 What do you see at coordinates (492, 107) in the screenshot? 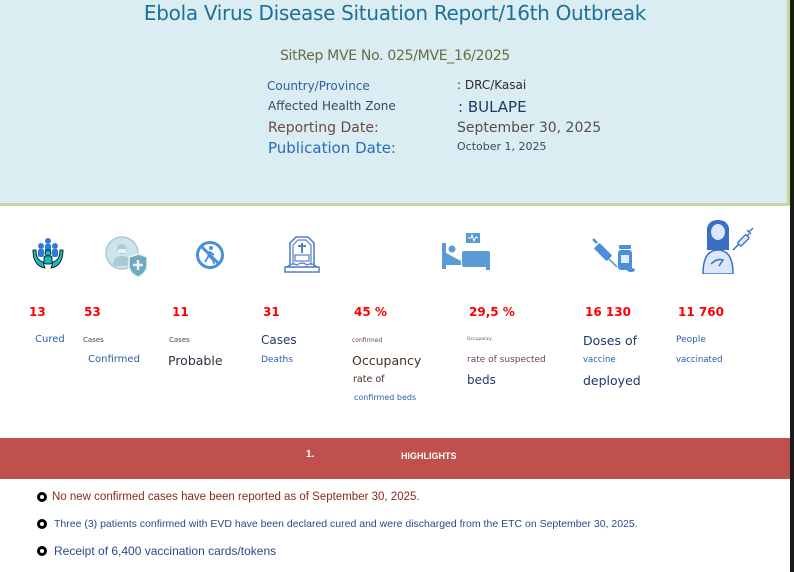
I see `health-zone-value: : BULAPE` at bounding box center [492, 107].